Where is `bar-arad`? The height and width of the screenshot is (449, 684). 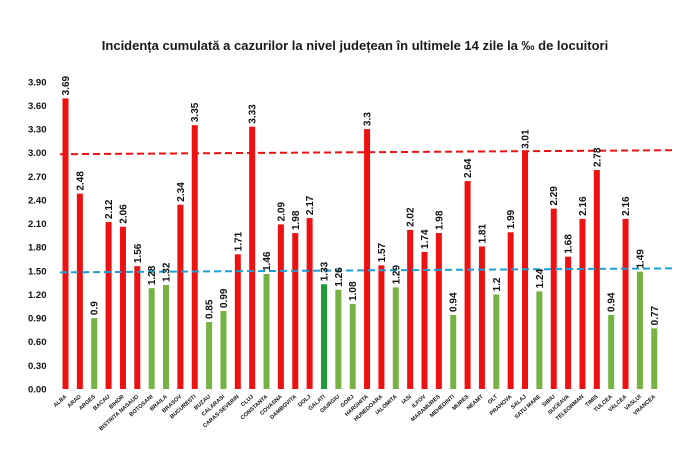
bar-arad is located at coordinates (79, 291).